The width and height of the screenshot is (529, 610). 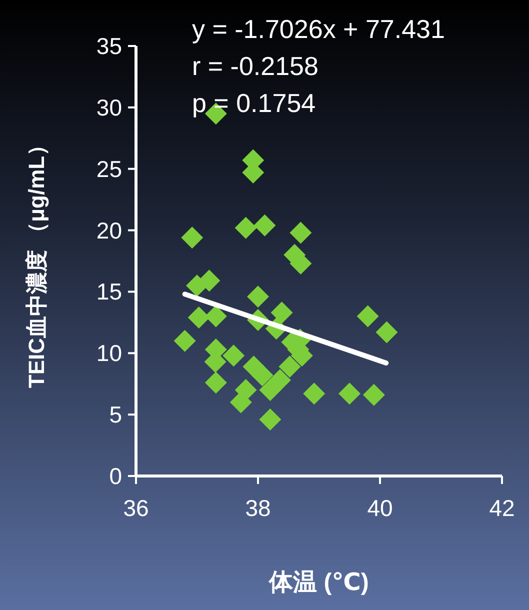 I want to click on x-tick-label: 38, so click(x=258, y=508).